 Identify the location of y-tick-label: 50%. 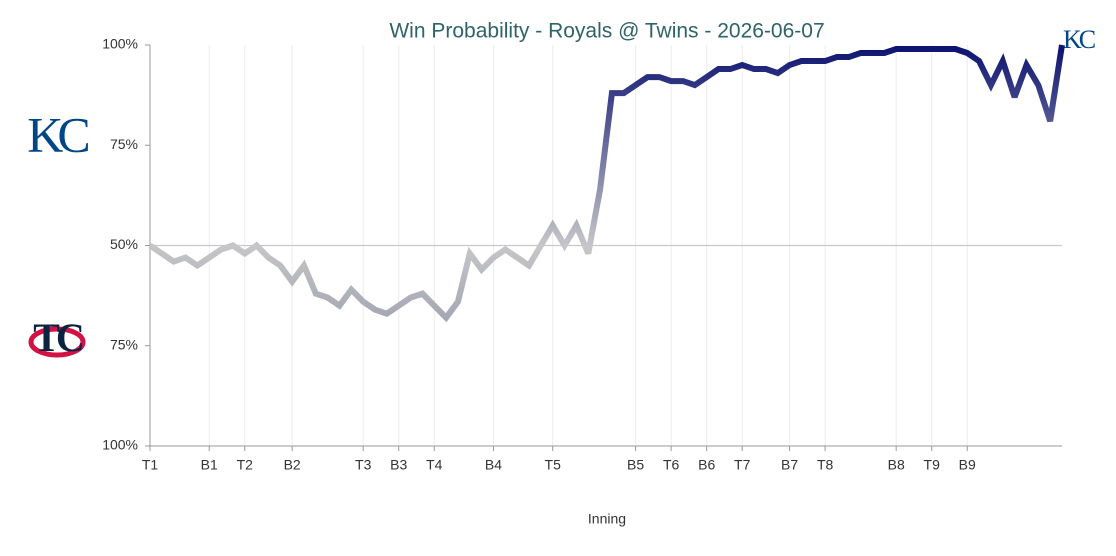
(124, 244).